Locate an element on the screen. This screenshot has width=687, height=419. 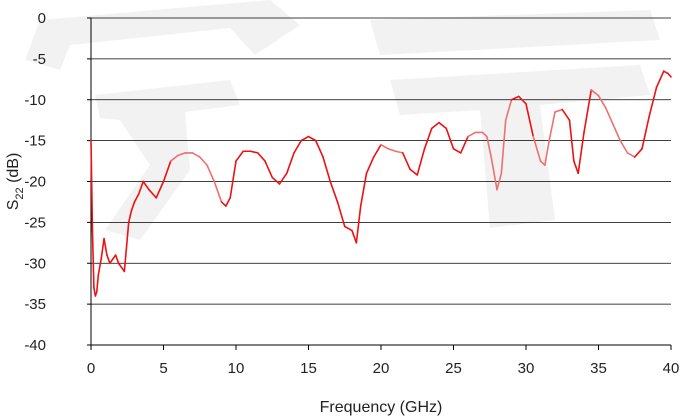
y-tick-label: -5 is located at coordinates (39, 59).